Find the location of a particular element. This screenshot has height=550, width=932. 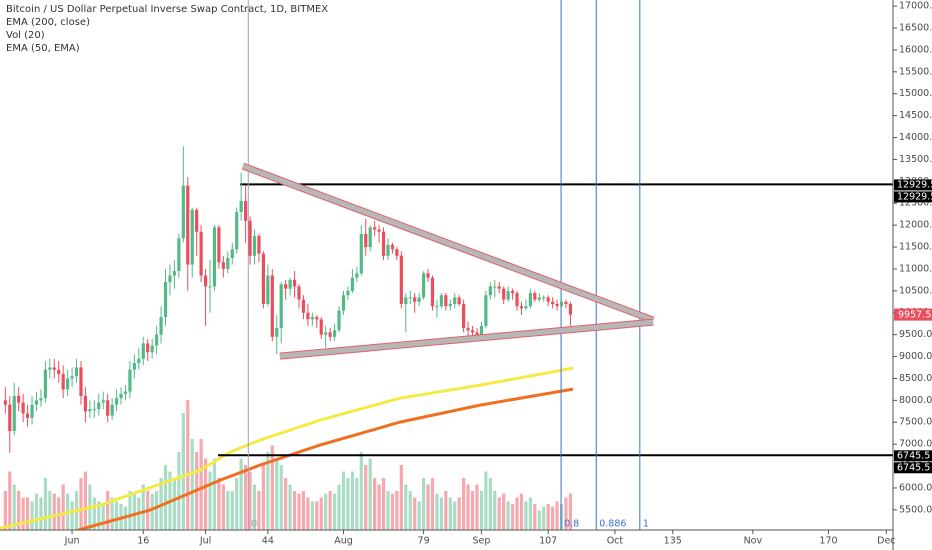

x-tick-label: Oct is located at coordinates (615, 541).